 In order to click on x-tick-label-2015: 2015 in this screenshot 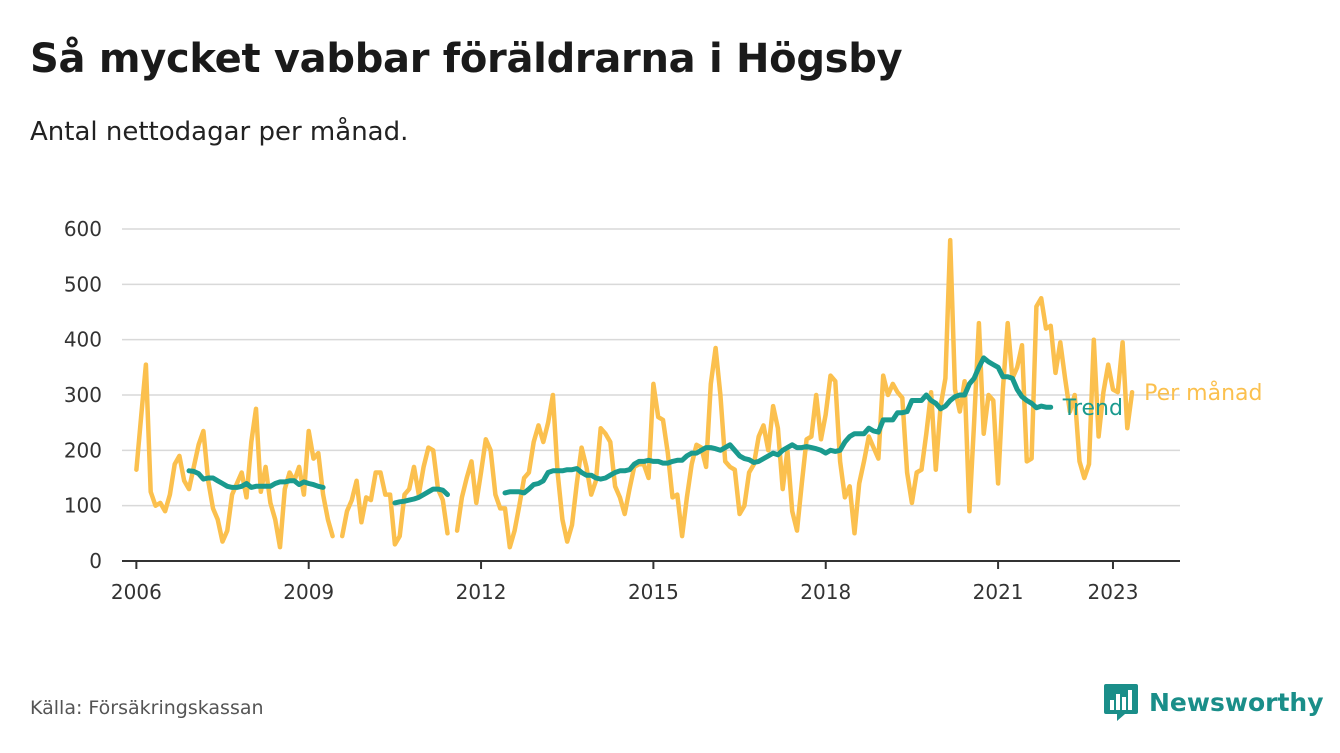, I will do `click(653, 592)`.